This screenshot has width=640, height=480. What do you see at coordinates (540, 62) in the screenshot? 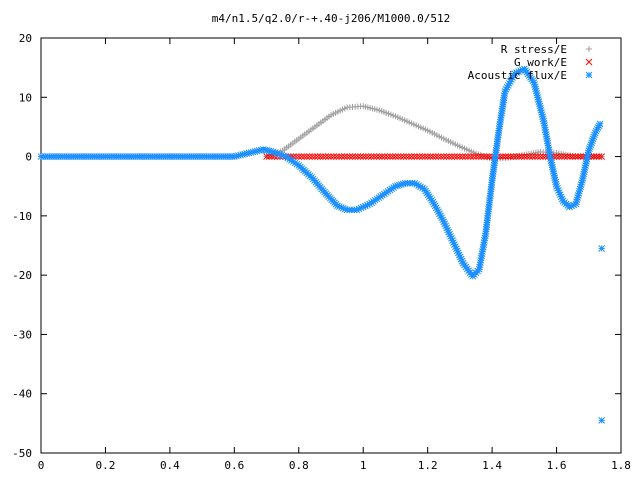
I see `legend-label: G work/E` at bounding box center [540, 62].